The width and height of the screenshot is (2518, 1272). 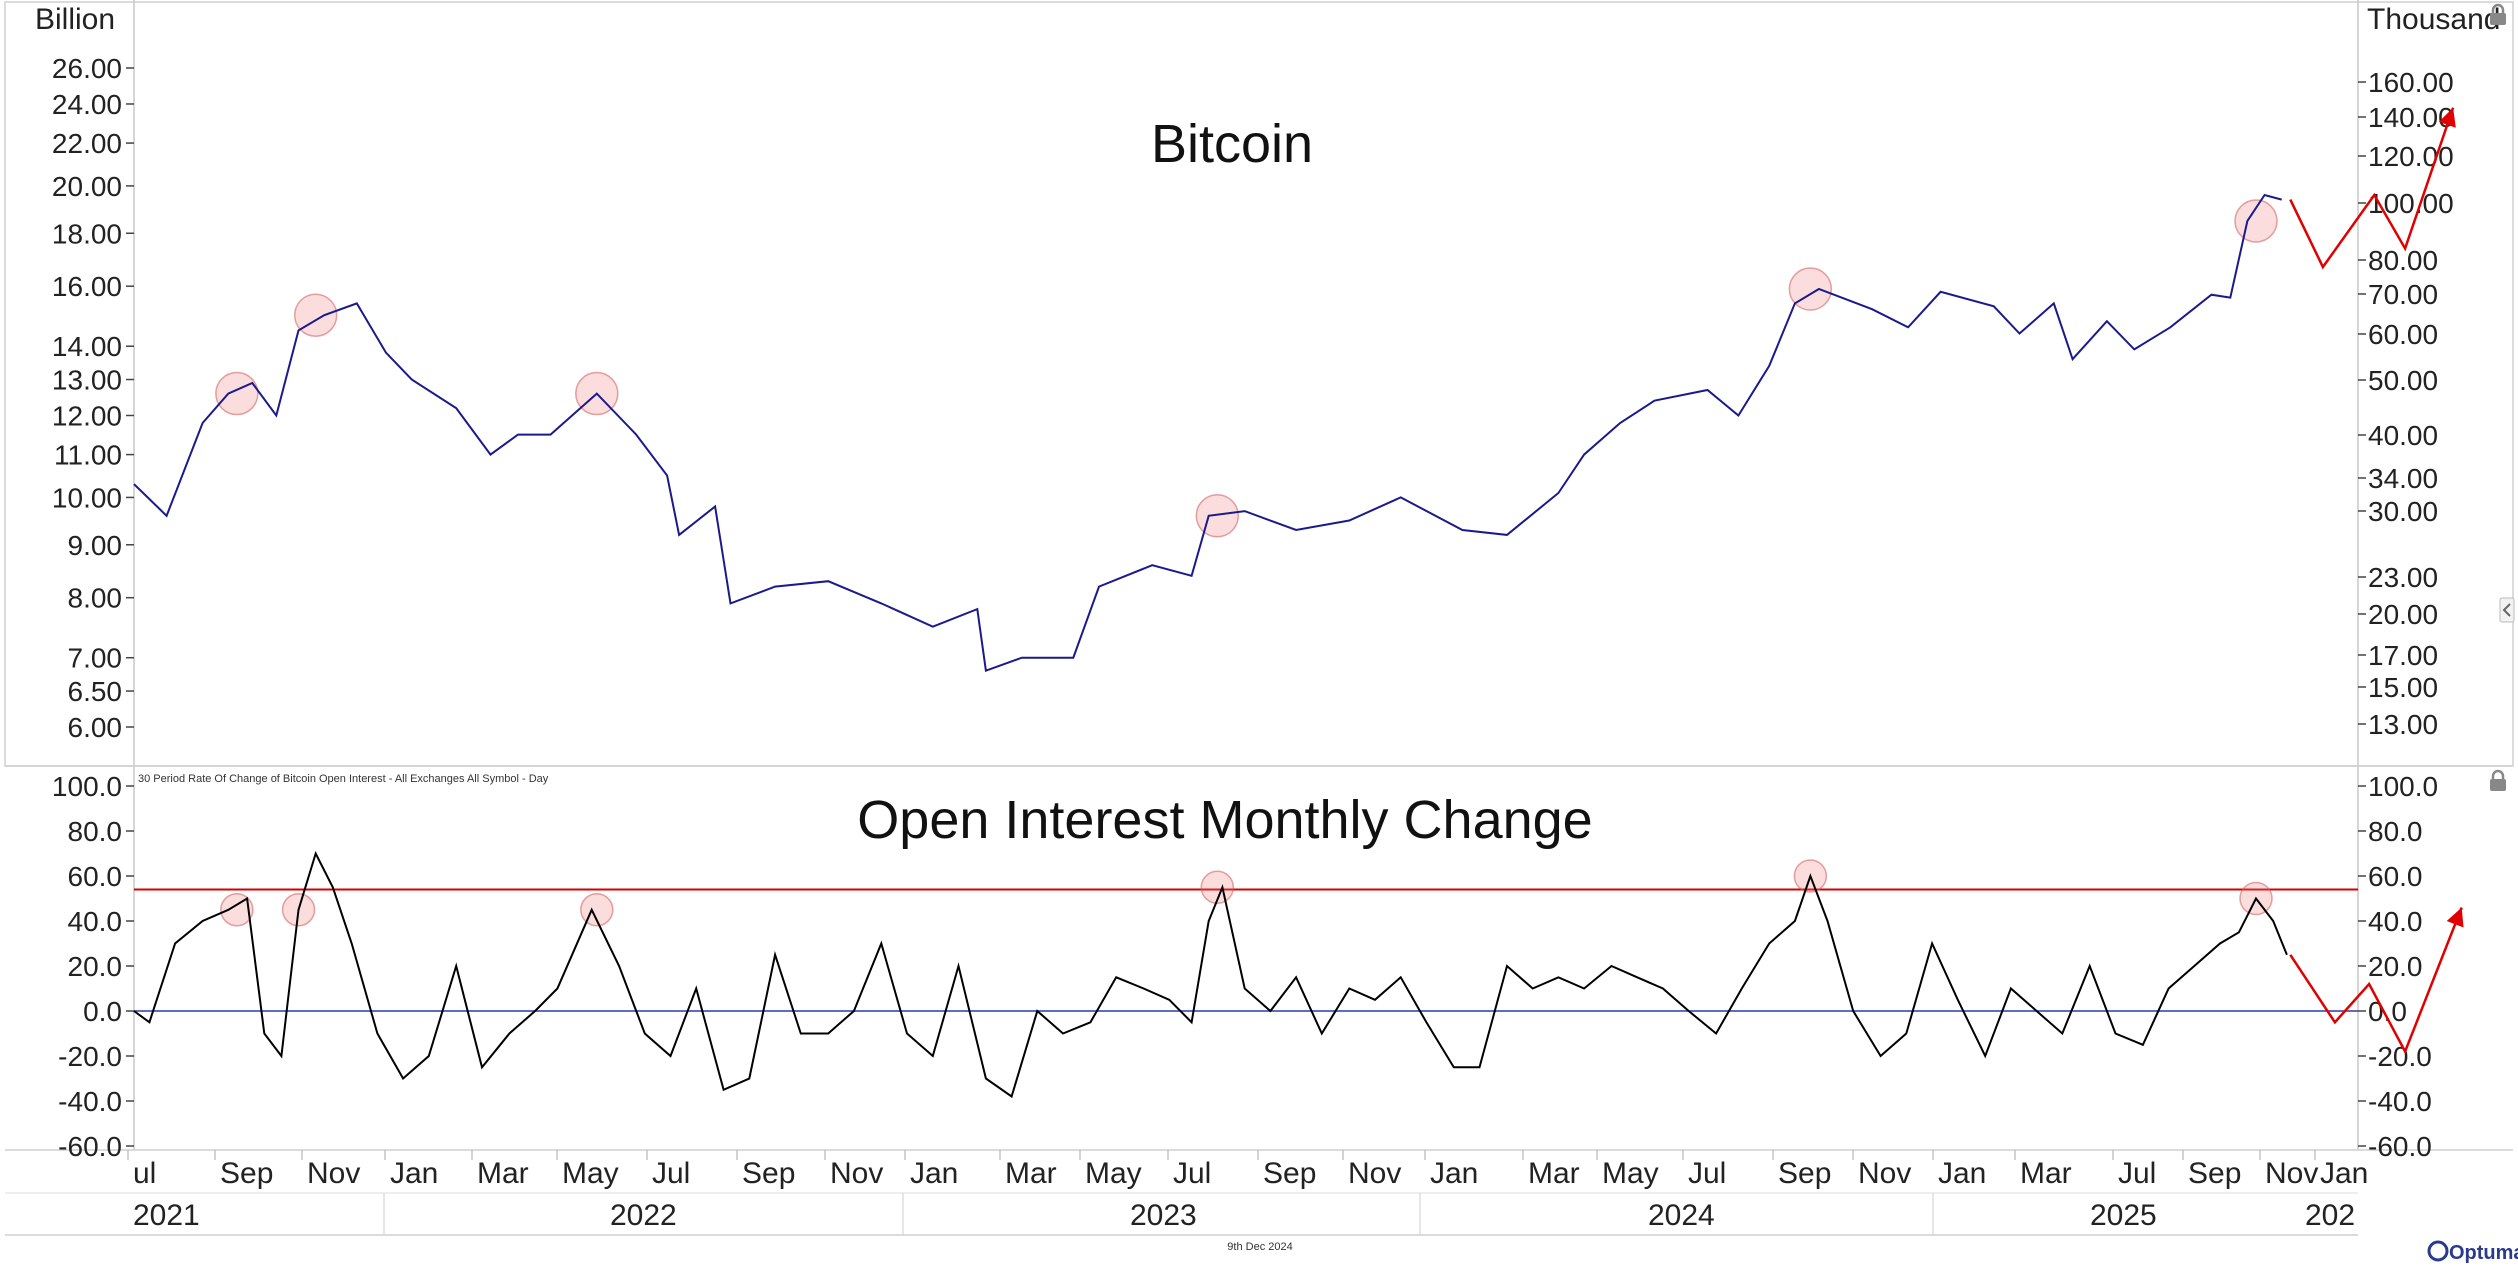 What do you see at coordinates (2403, 334) in the screenshot?
I see `y-tick-label: 60.00` at bounding box center [2403, 334].